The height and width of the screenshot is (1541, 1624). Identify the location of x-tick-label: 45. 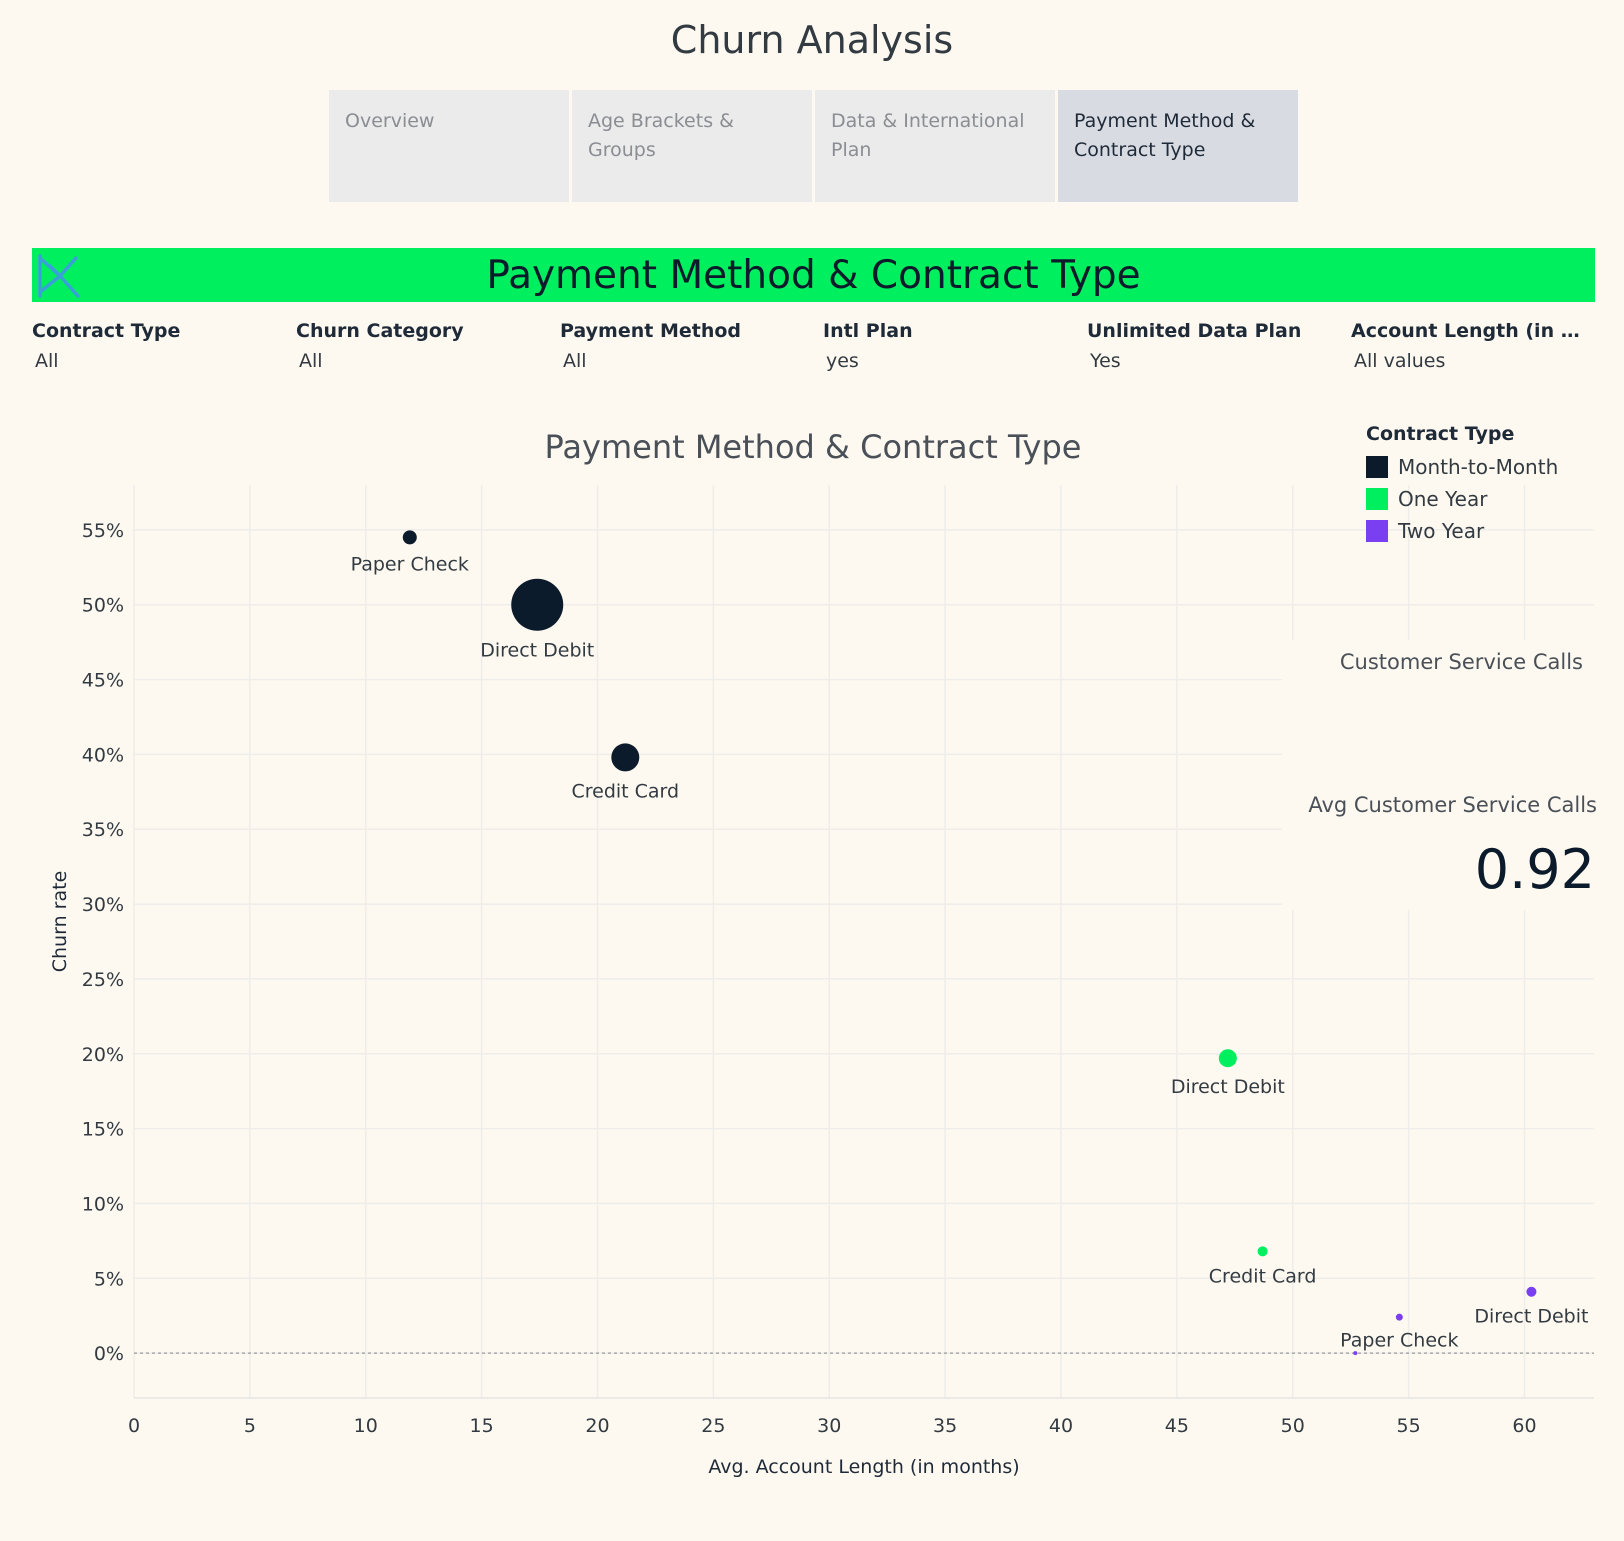
(1177, 1426).